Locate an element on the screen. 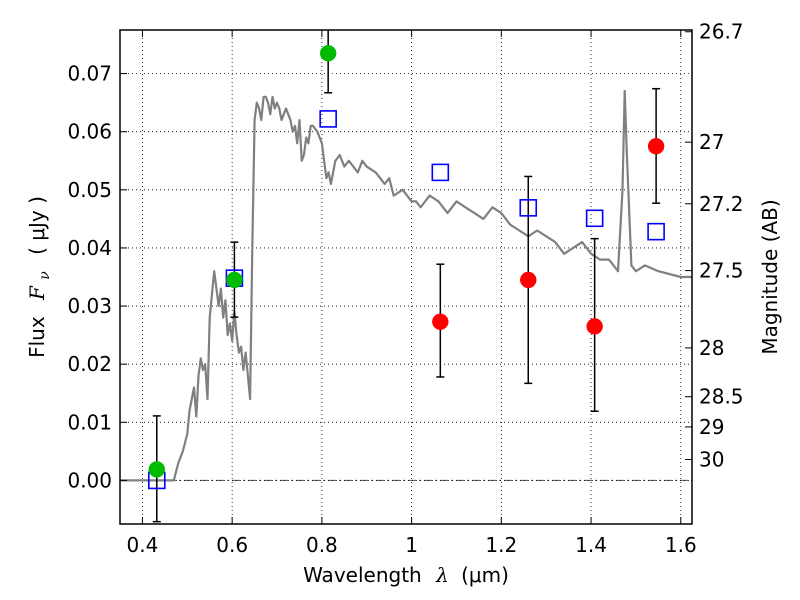 The image size is (800, 600). y2-tick-label: 27 is located at coordinates (711, 142).